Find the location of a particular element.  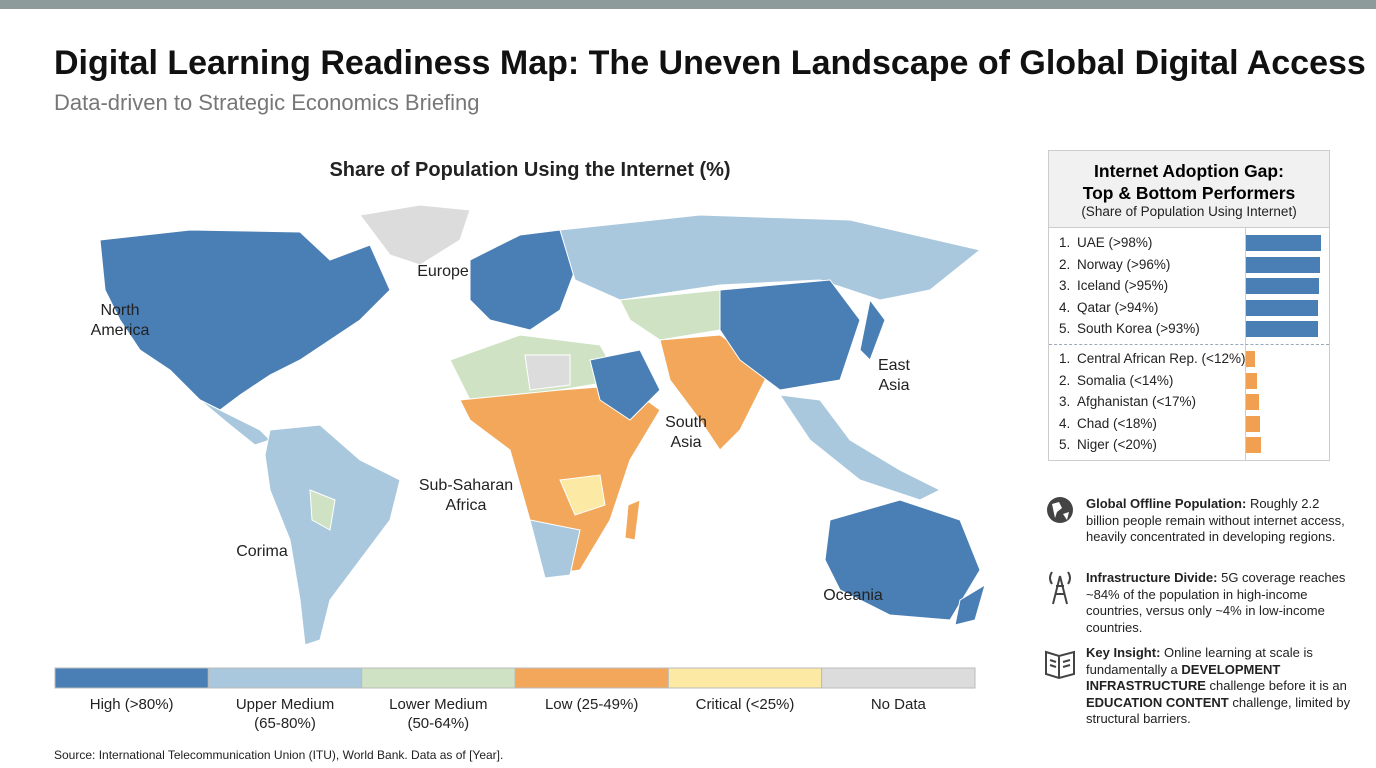

ranking-row: 1. UAE (>98%) is located at coordinates (1105, 242).